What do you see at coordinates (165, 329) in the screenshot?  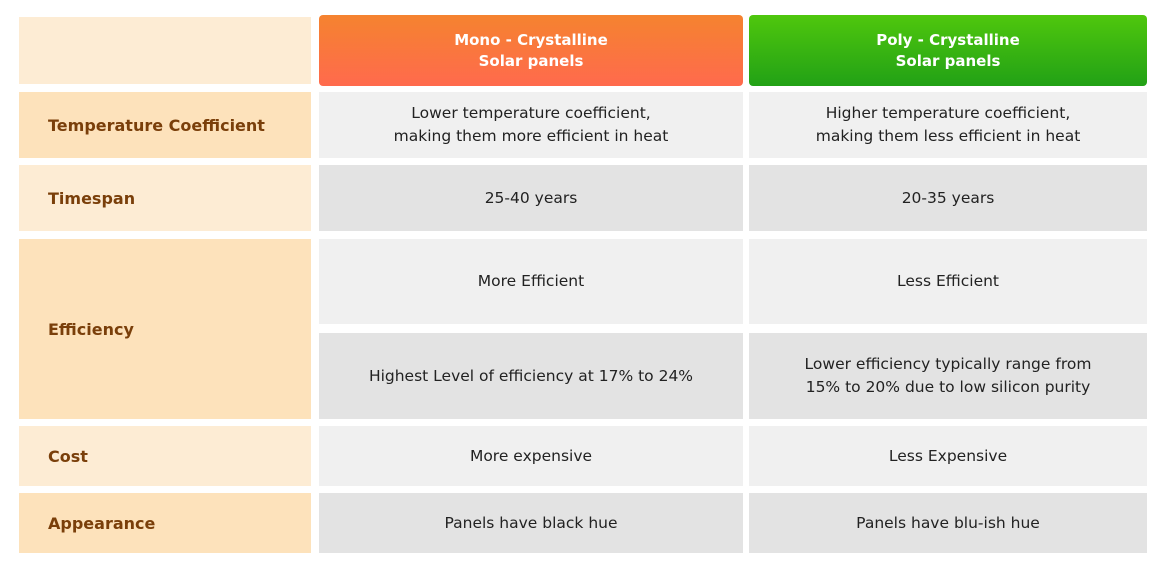 I see `row-label-efficiency: Efficiency` at bounding box center [165, 329].